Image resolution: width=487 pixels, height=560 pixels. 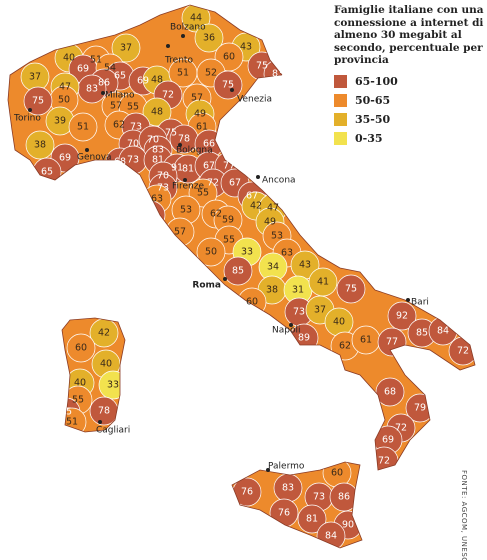 I want to click on legend-label: 35-50, so click(x=373, y=119).